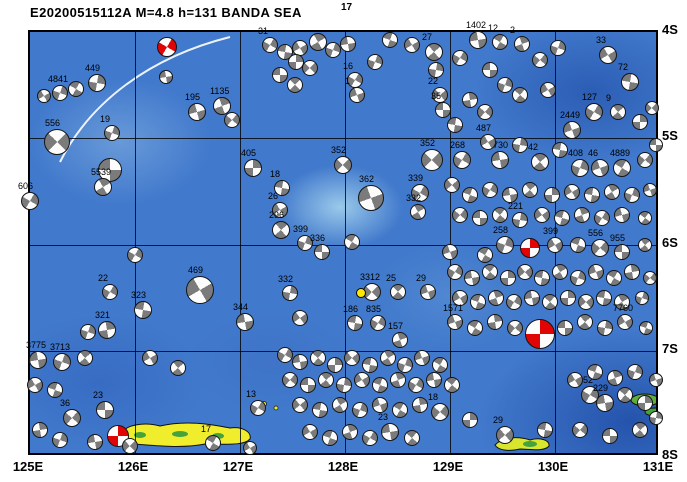 The width and height of the screenshot is (687, 482). Describe the element at coordinates (133, 466) in the screenshot. I see `x-axis-label: 126E` at that location.